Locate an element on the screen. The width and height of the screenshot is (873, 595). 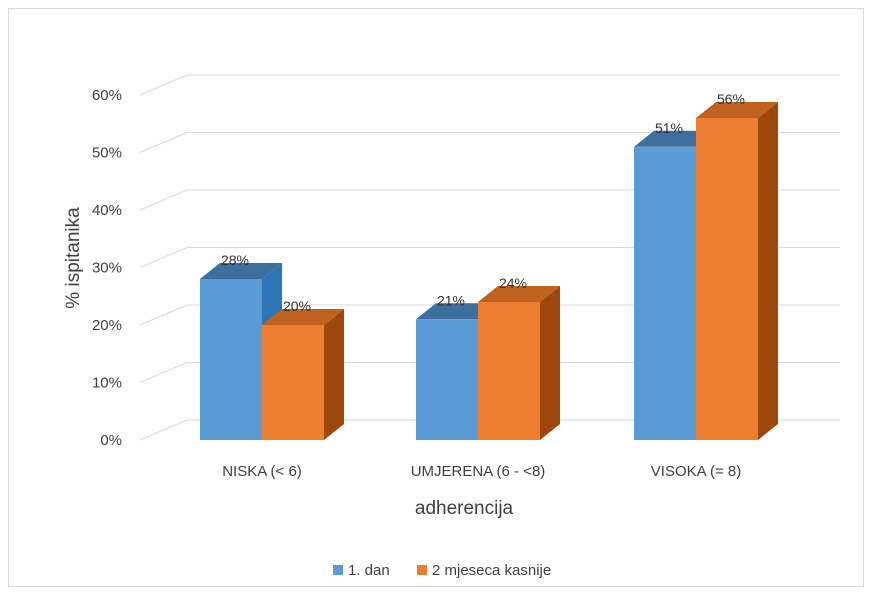
category-label-umjerena-6-8: UMJERENA (6 - <8) is located at coordinates (478, 471).